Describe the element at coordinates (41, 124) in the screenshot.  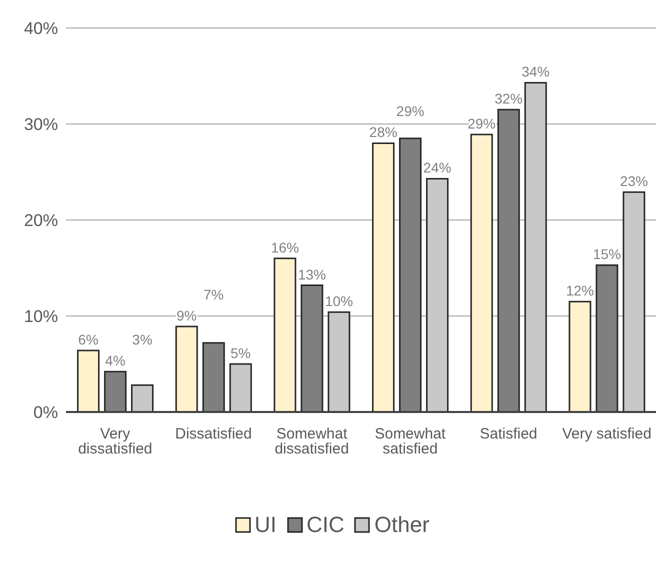
I see `y-tick-label: 30%` at that location.